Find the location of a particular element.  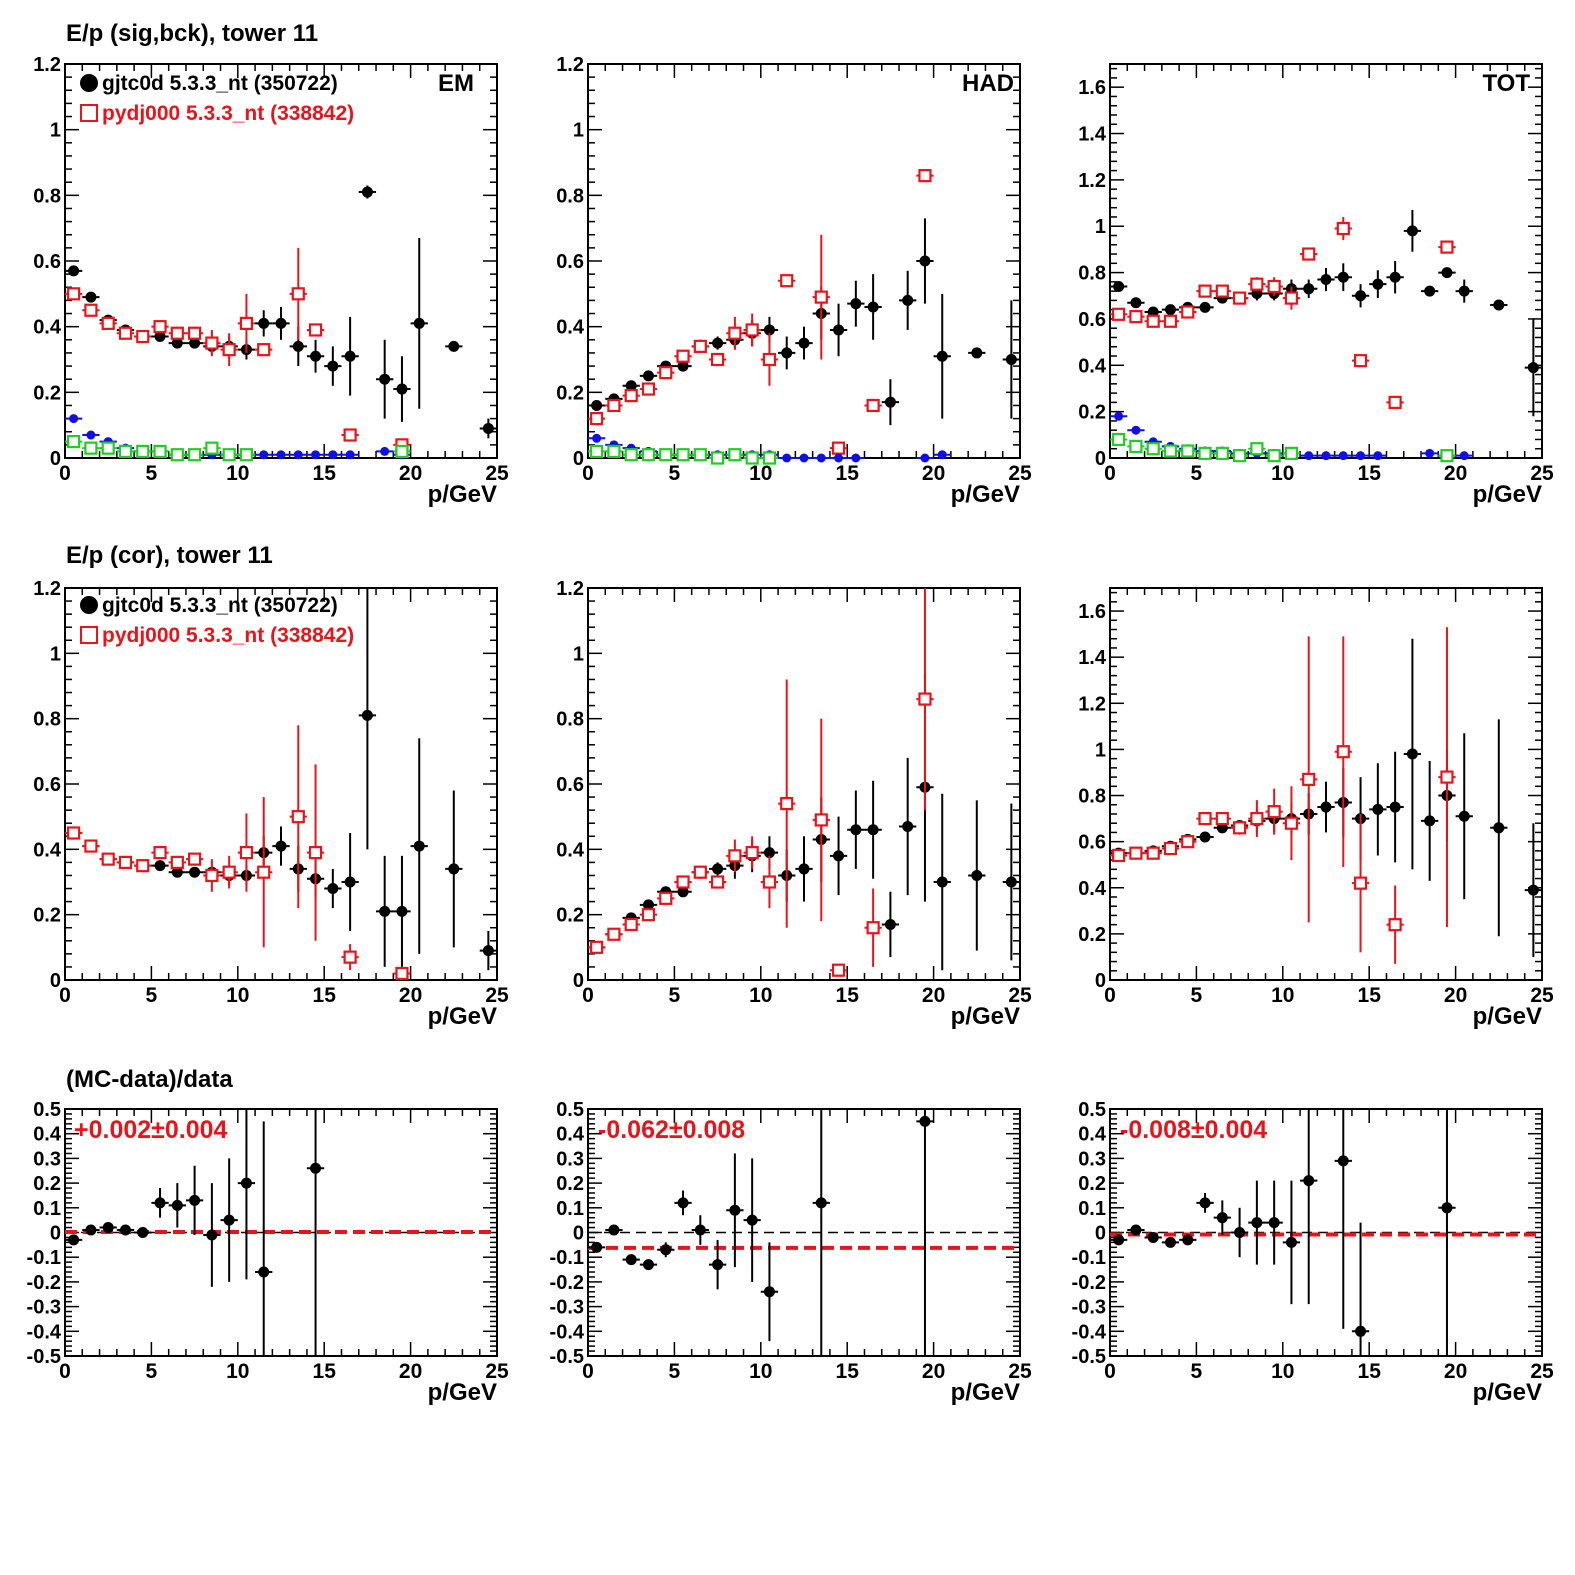

series-bckmc is located at coordinates (683, 454).